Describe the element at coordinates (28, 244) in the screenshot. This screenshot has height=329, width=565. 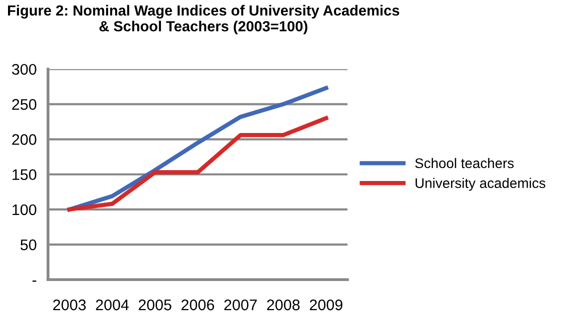
I see `y-tick-label: 50` at that location.